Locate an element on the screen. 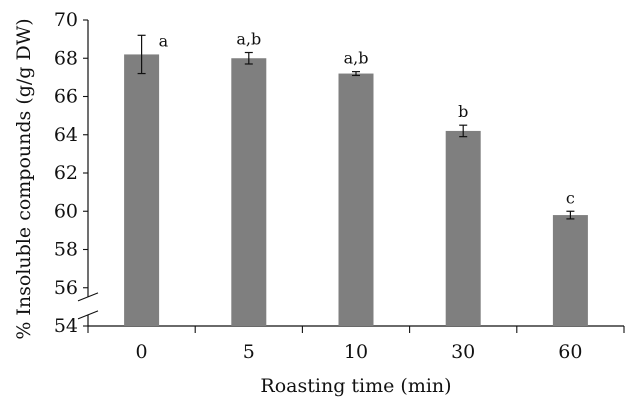  y-tick-label: 60 is located at coordinates (66, 211).